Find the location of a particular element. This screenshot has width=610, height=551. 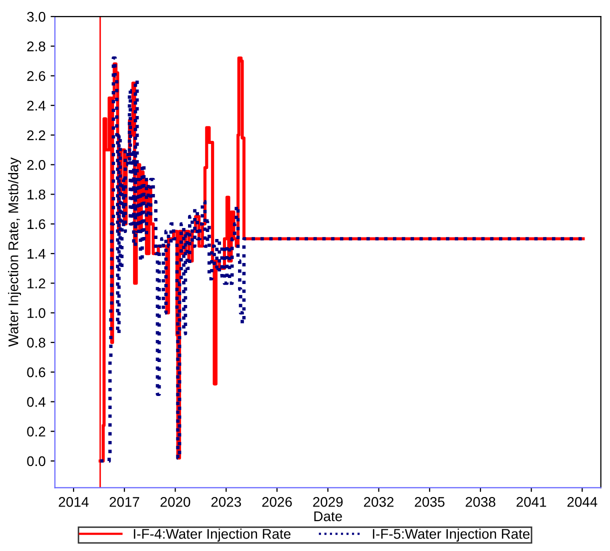

x-axis-title: Date is located at coordinates (328, 517).